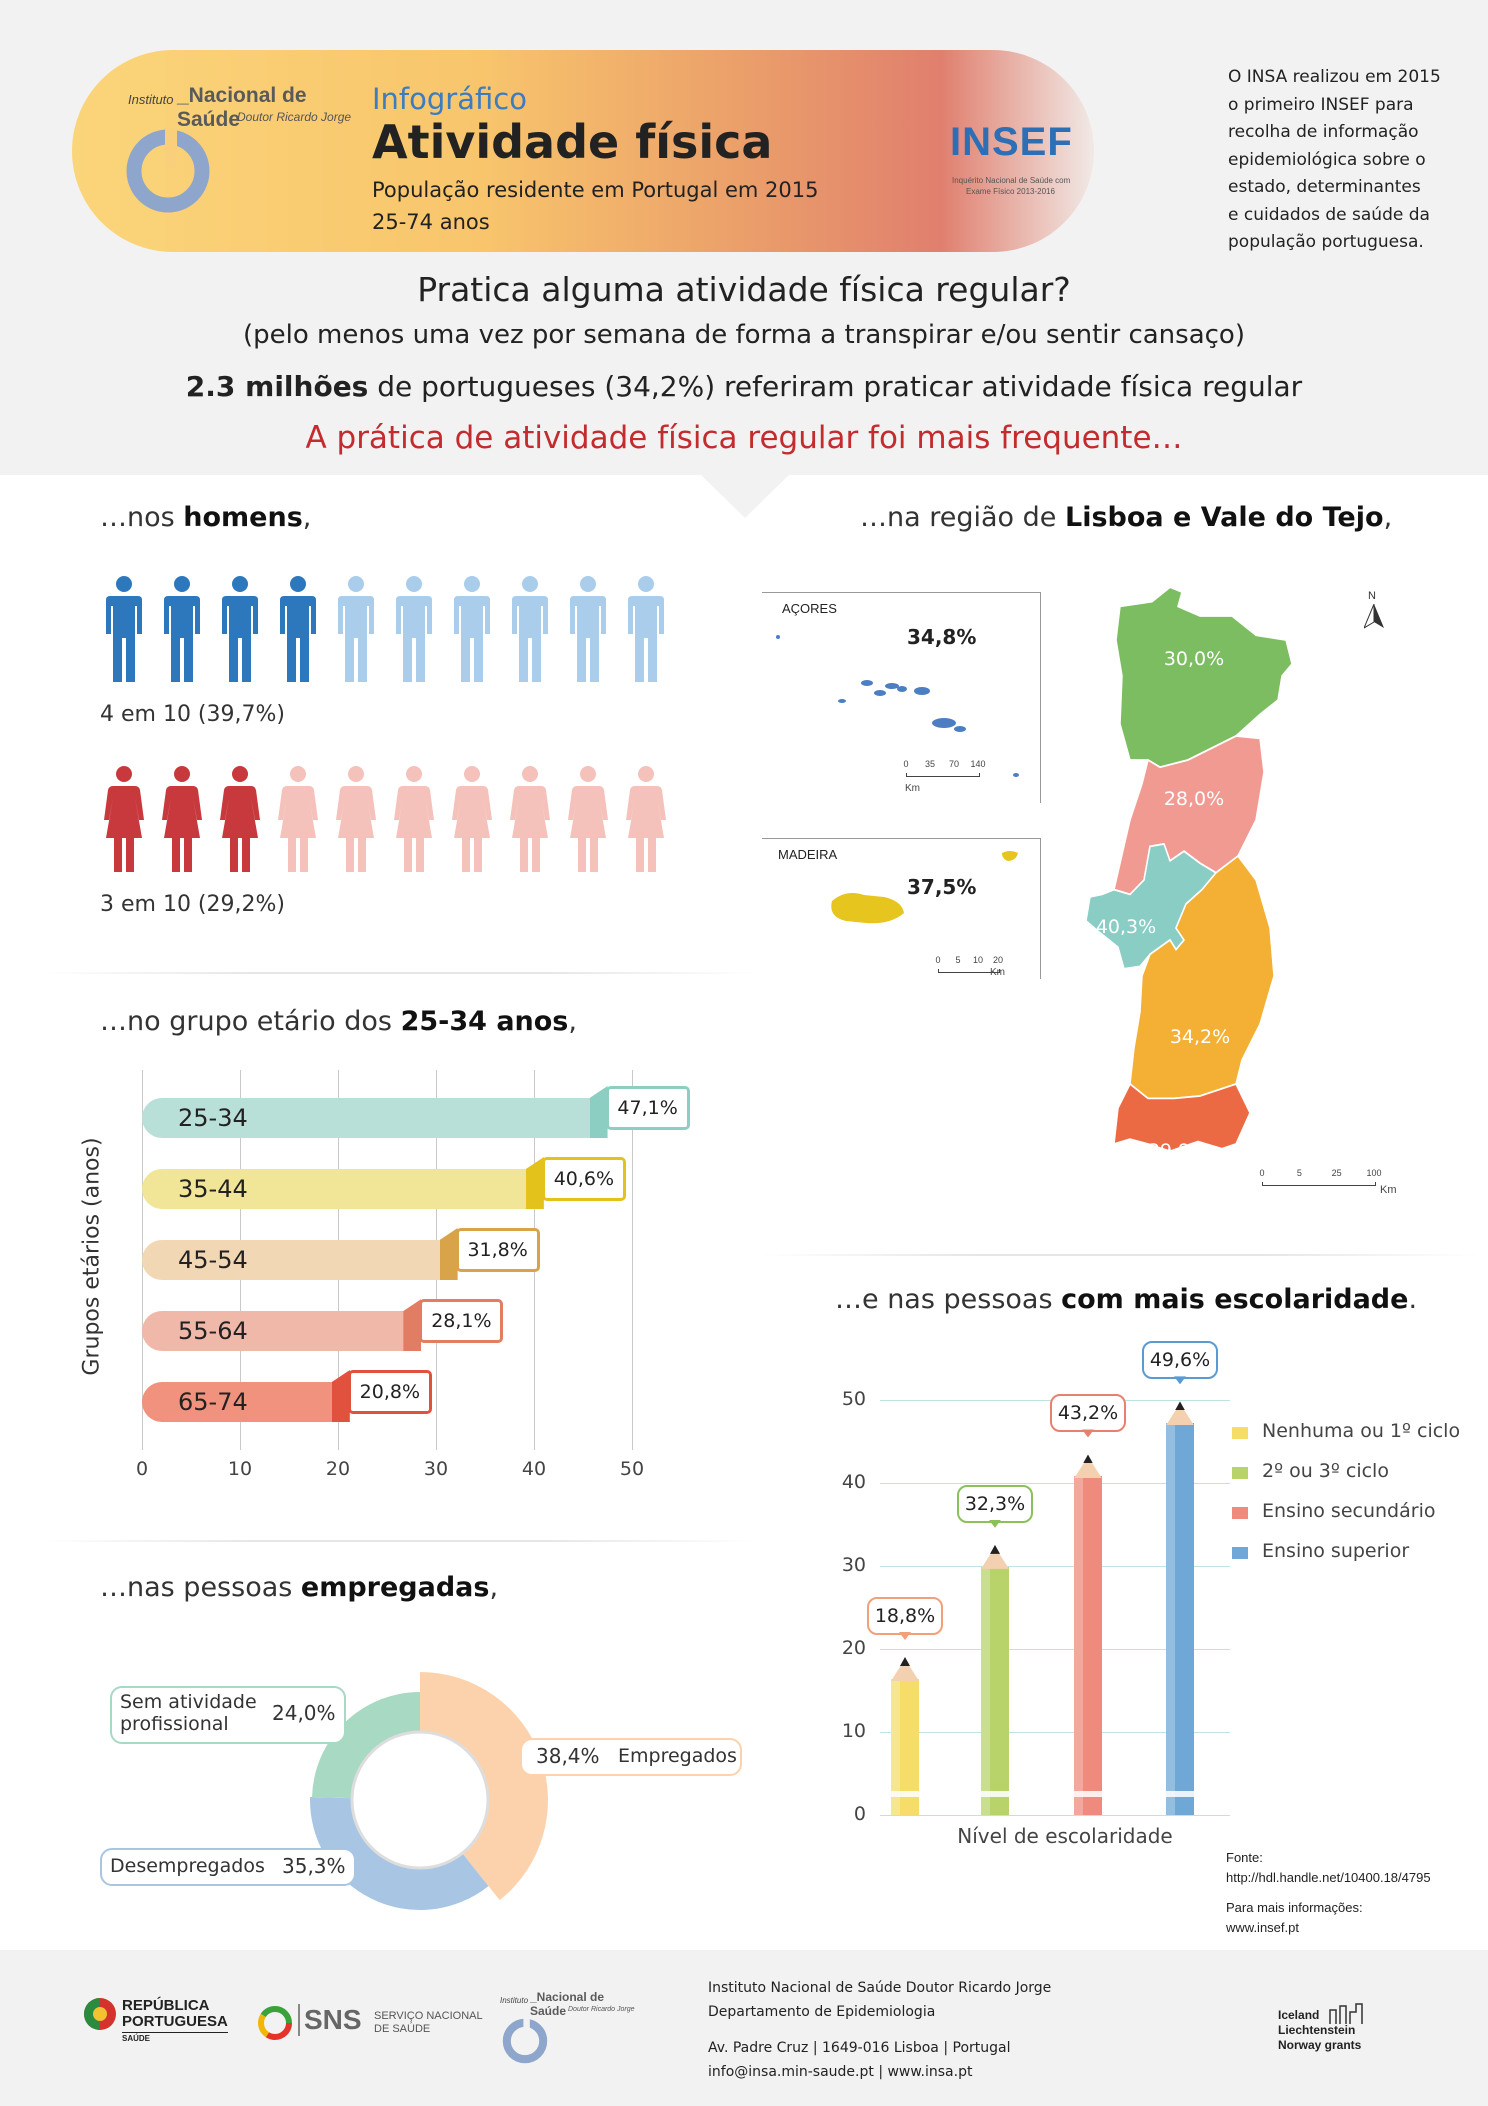  Describe the element at coordinates (1180, 1406) in the screenshot. I see `pencil-lead` at that location.